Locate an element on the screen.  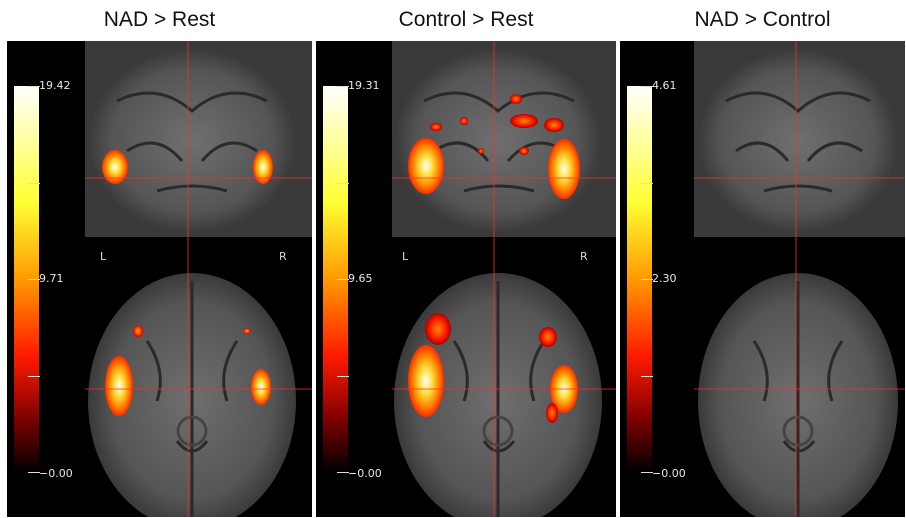
colorbar-mid-label: 9.65 is located at coordinates (360, 278).